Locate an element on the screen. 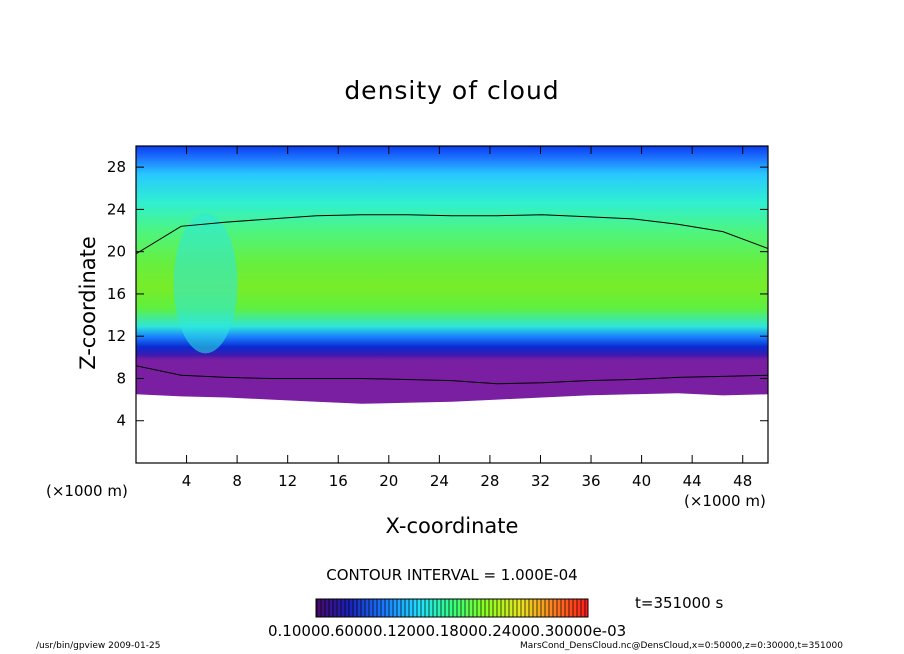  contour-line-top is located at coordinates (452, 234).